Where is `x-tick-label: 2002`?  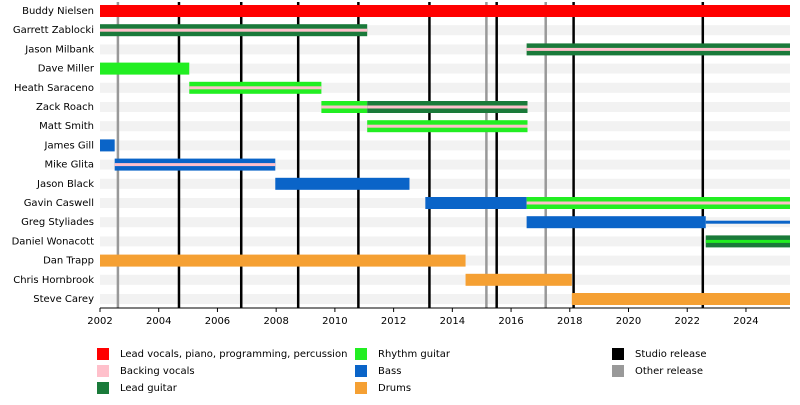
x-tick-label: 2002 is located at coordinates (99, 321).